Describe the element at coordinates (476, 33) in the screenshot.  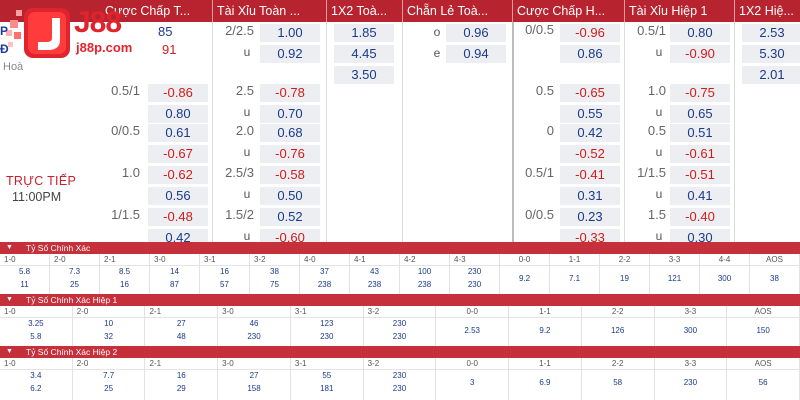
I see `odd-odds: 0.96` at that location.